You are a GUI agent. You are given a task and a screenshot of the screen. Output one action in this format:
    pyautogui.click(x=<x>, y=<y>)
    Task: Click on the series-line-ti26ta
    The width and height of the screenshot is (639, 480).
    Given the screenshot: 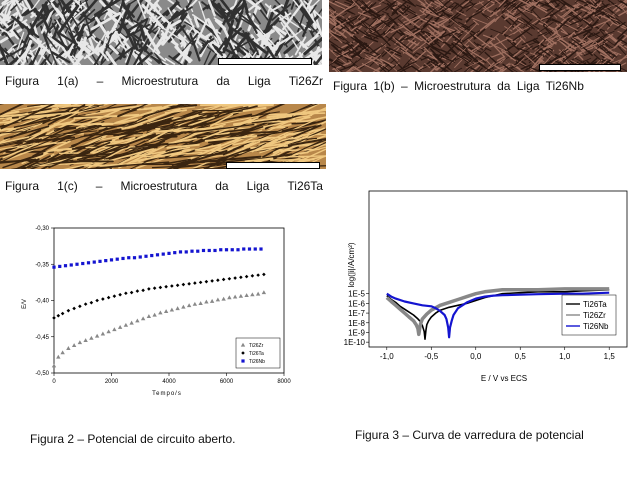 What is the action you would take?
    pyautogui.click(x=498, y=314)
    